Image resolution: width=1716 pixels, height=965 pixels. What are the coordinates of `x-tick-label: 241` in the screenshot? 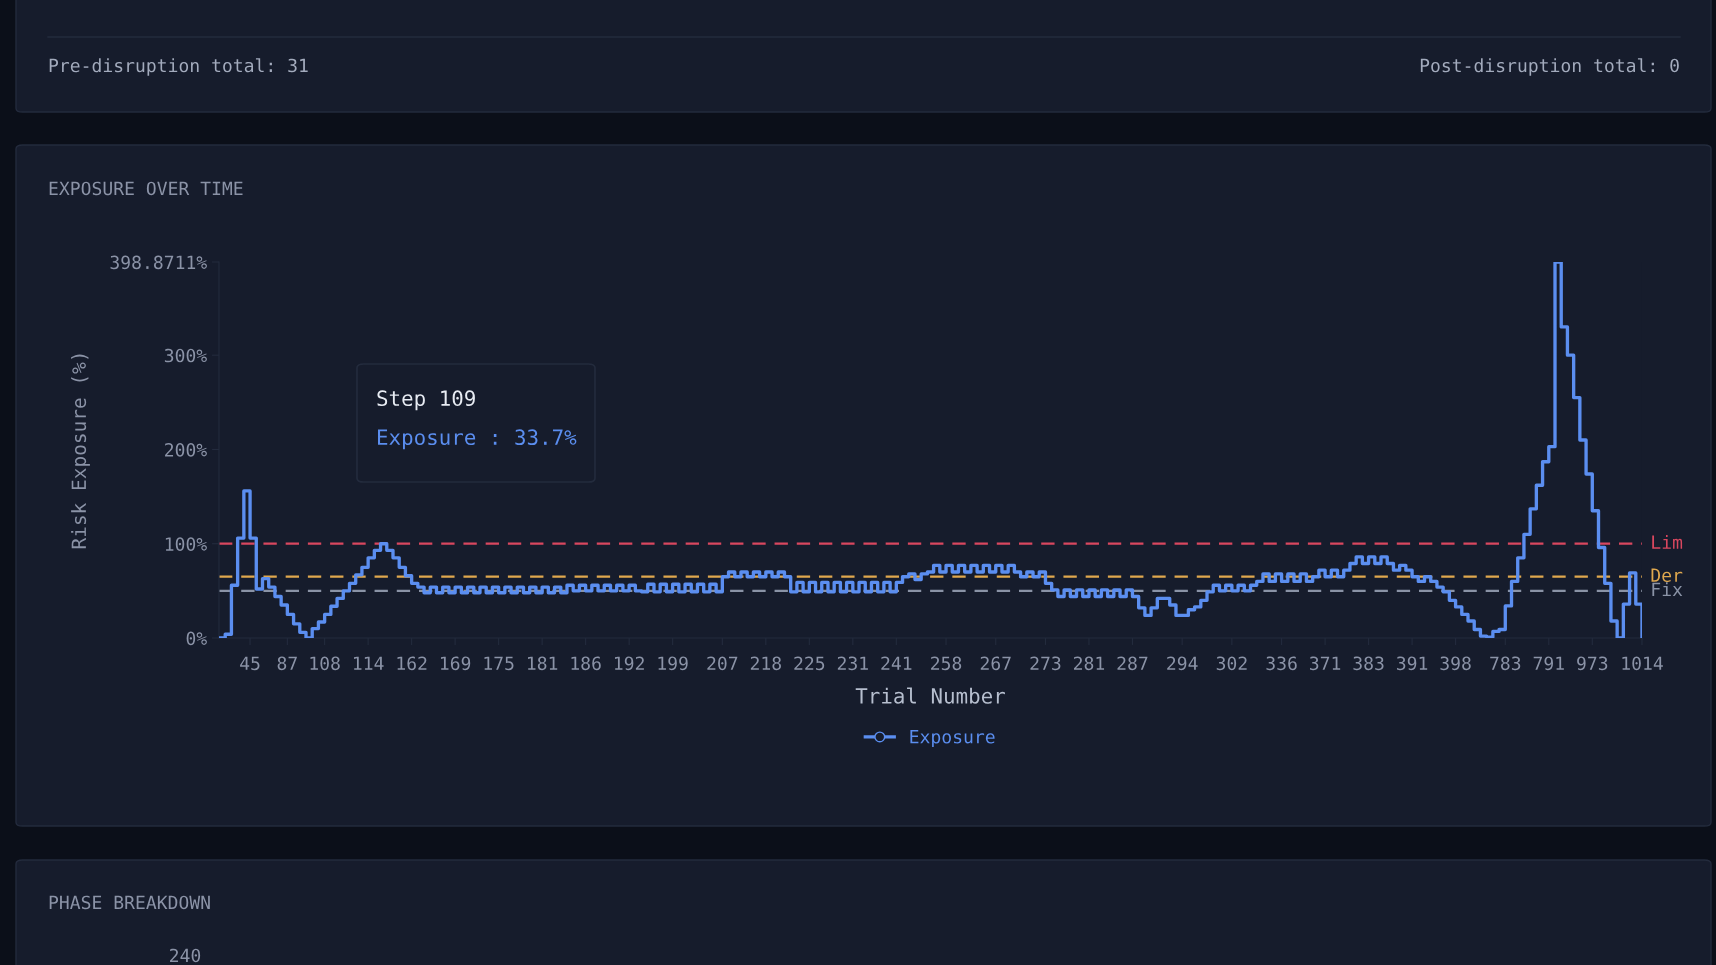 It's located at (896, 663).